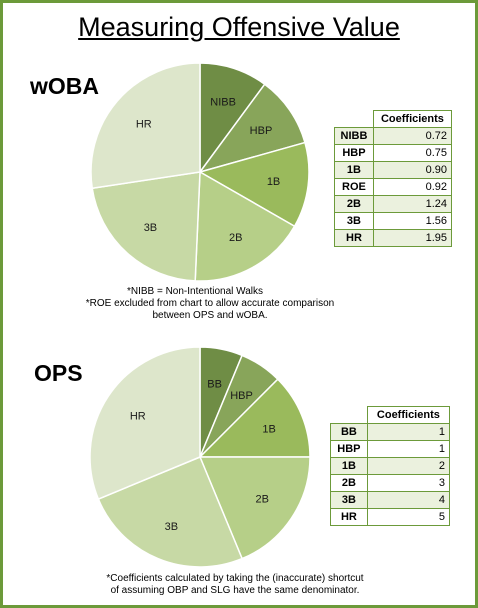  Describe the element at coordinates (58, 373) in the screenshot. I see `ops-section-title: OPS` at that location.